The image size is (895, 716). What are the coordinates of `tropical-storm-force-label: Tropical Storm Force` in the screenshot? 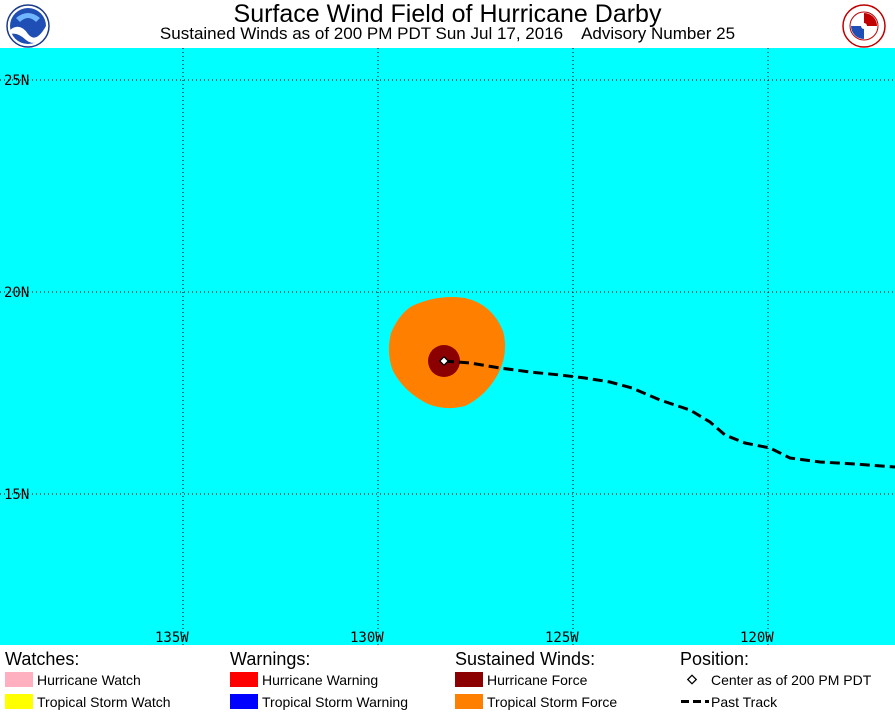 It's located at (552, 702).